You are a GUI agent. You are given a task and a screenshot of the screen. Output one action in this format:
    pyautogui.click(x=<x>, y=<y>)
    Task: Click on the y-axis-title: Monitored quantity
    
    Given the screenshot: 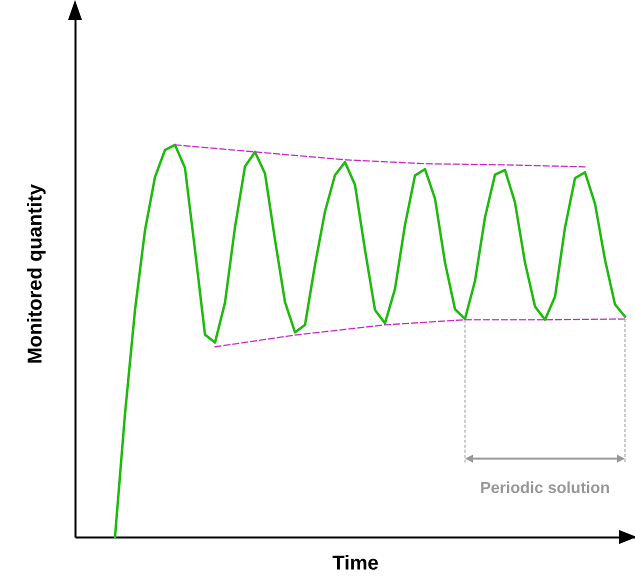 What is the action you would take?
    pyautogui.click(x=35, y=273)
    